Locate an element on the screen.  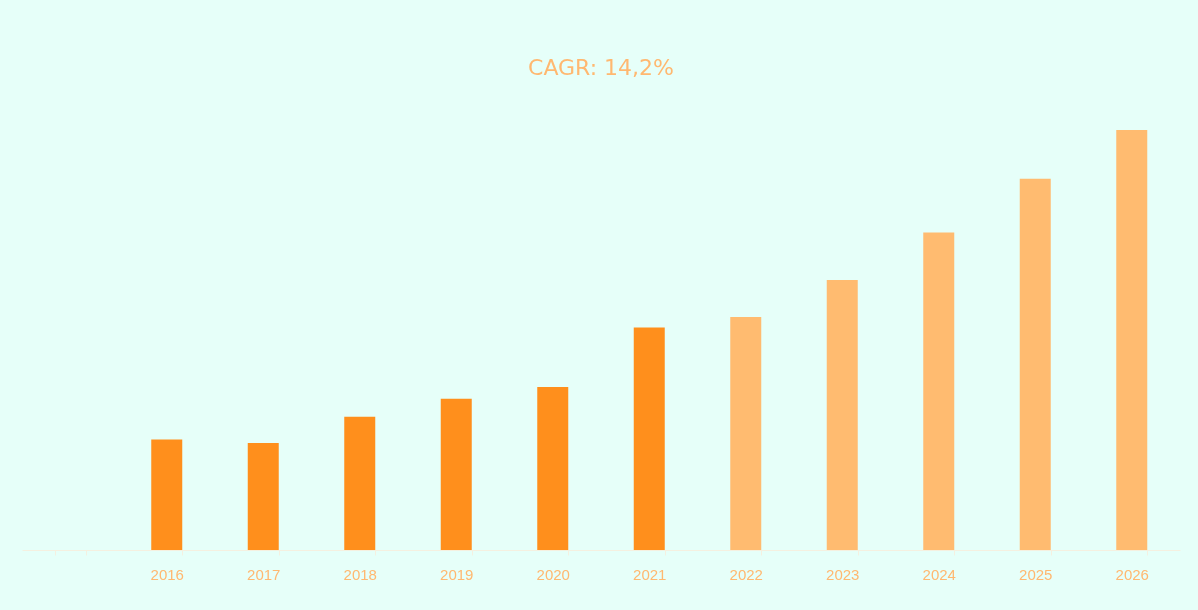
x-tick-label: 2020 is located at coordinates (553, 574).